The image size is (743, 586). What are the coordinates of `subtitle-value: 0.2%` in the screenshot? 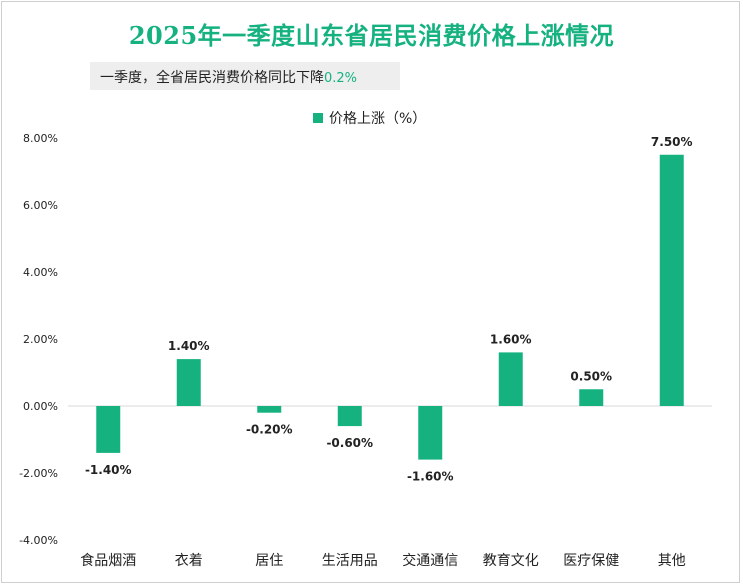 It's located at (341, 78).